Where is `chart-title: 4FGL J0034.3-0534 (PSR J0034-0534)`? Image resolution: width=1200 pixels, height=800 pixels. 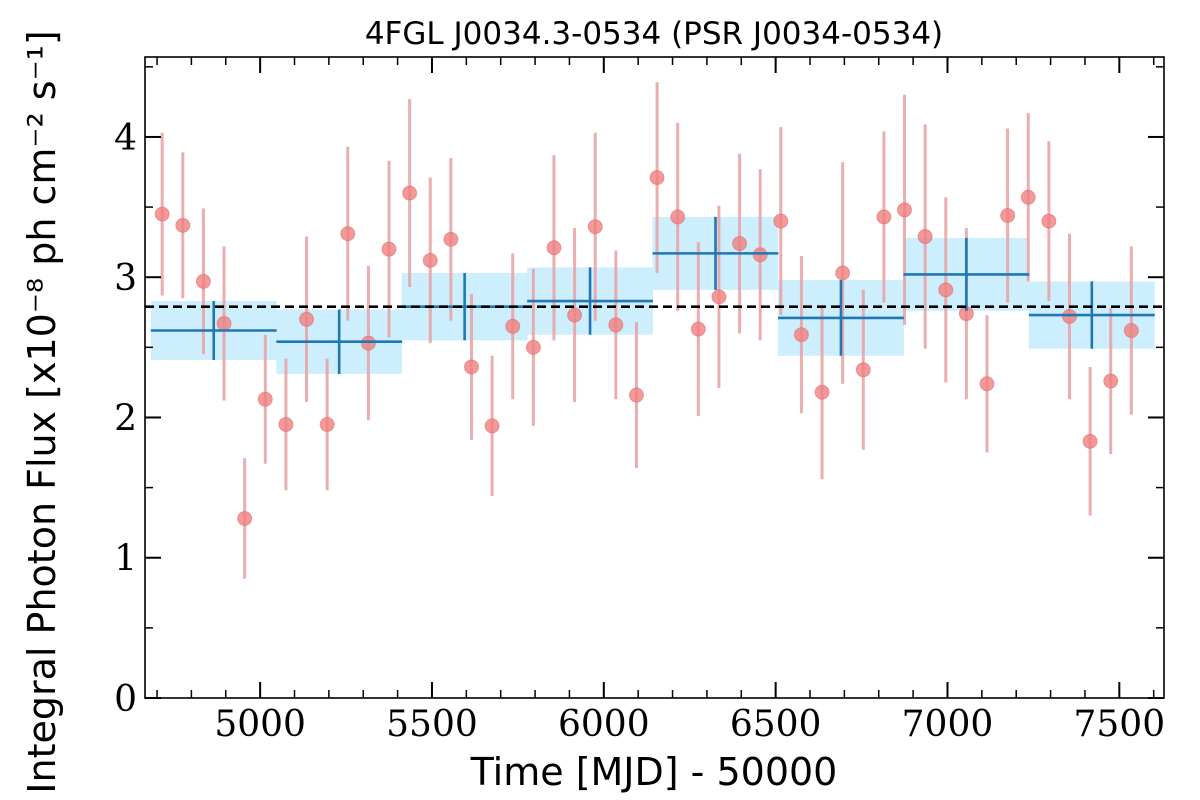 chart-title: 4FGL J0034.3-0534 (PSR J0034-0534) is located at coordinates (654, 34).